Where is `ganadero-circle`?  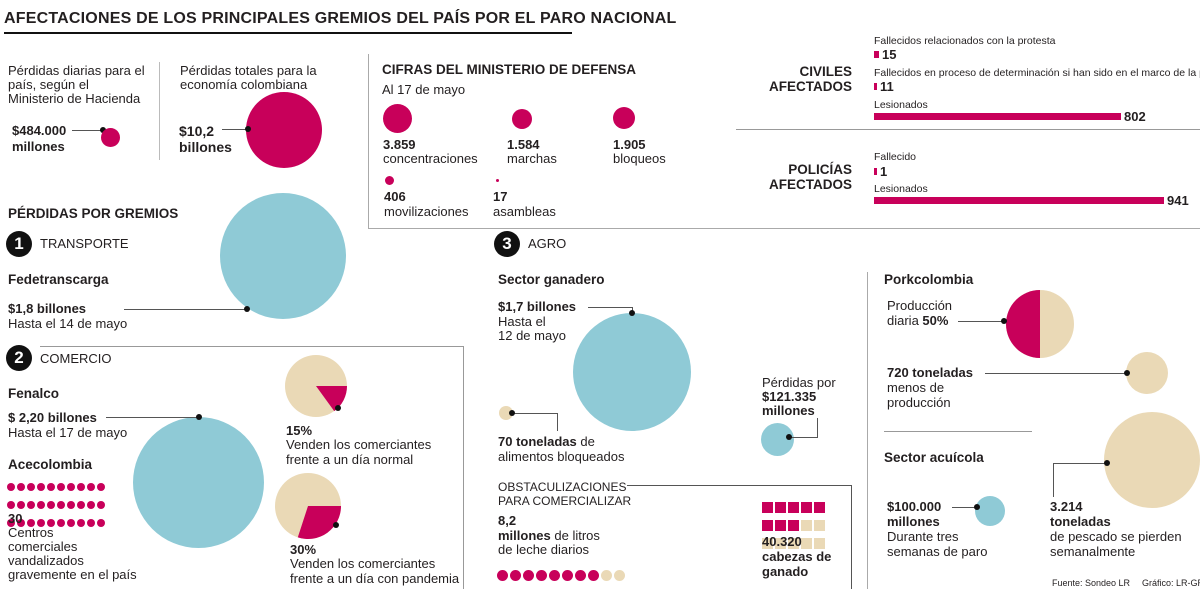
ganadero-circle is located at coordinates (632, 372).